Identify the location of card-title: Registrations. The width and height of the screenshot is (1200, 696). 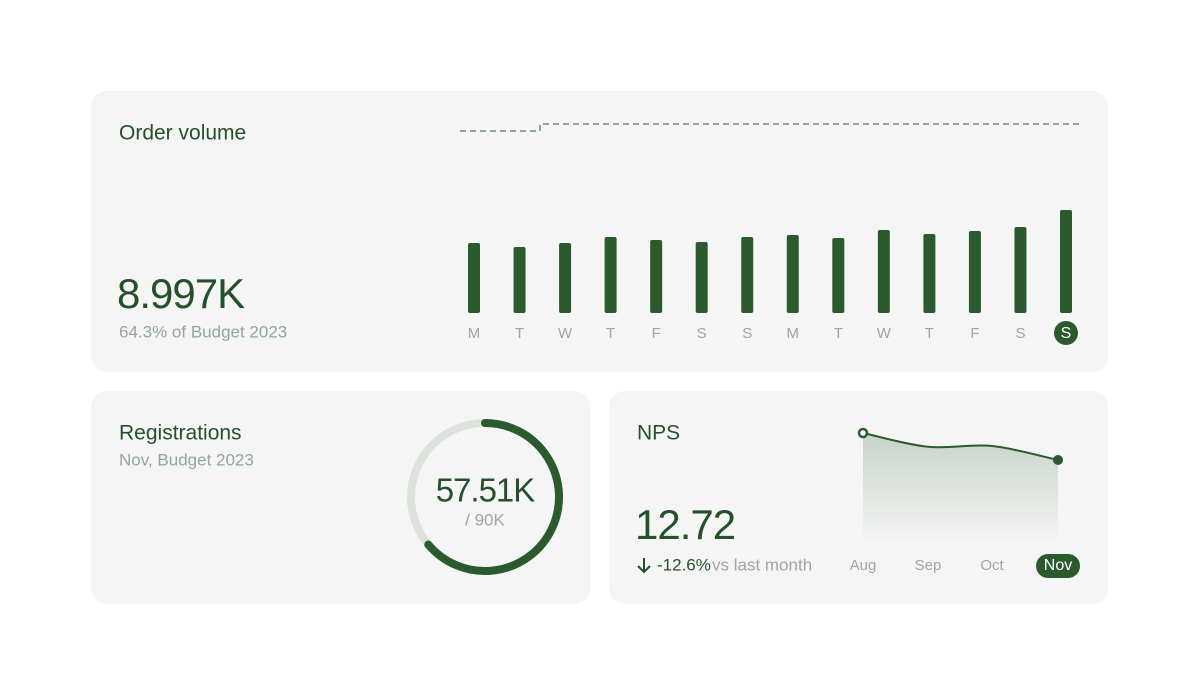
(180, 433).